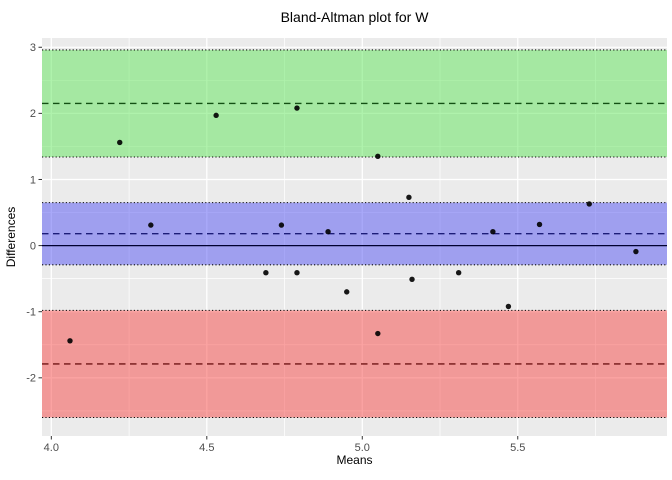 The width and height of the screenshot is (672, 480). What do you see at coordinates (33, 114) in the screenshot?
I see `y-tick-label: 2` at bounding box center [33, 114].